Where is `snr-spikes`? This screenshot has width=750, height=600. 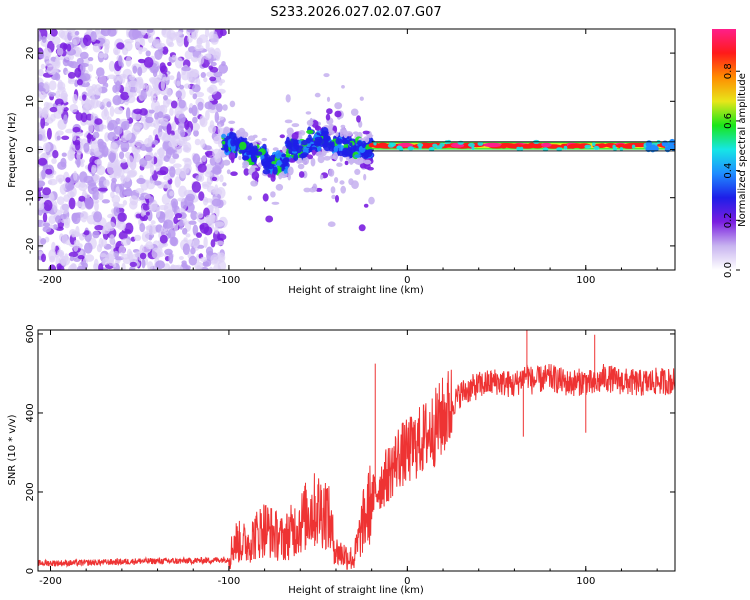 snr-spikes is located at coordinates (485, 412).